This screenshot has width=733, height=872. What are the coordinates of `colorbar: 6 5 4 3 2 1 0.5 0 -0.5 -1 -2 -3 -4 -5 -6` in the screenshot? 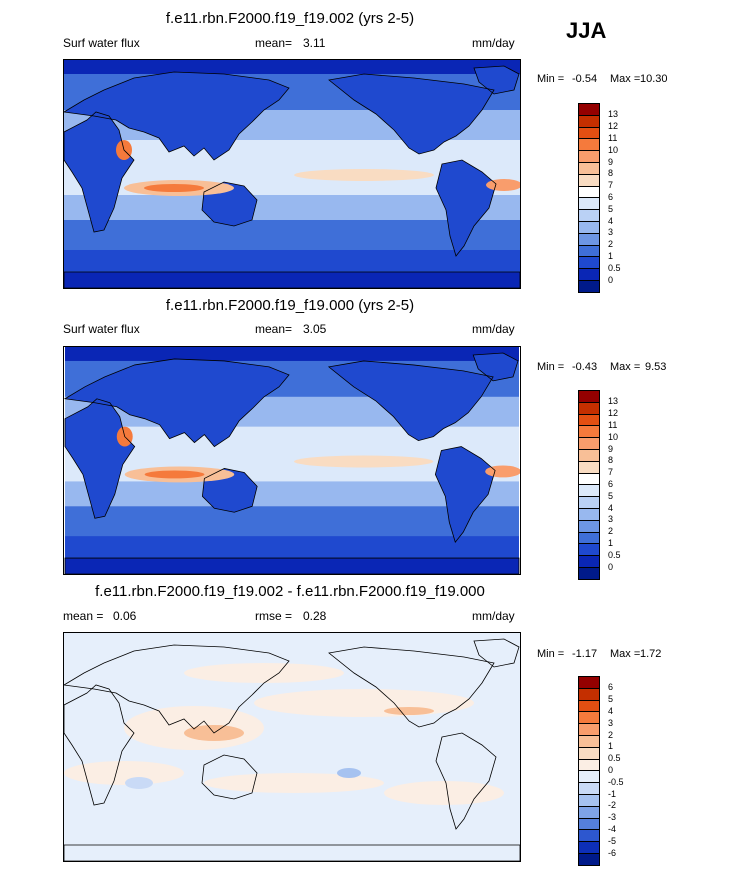 It's located at (601, 771).